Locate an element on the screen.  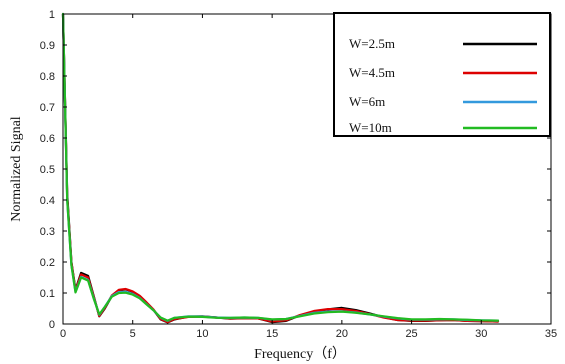
legend: W=2.5m W=4.5m W=6m W=10m is located at coordinates (442, 74).